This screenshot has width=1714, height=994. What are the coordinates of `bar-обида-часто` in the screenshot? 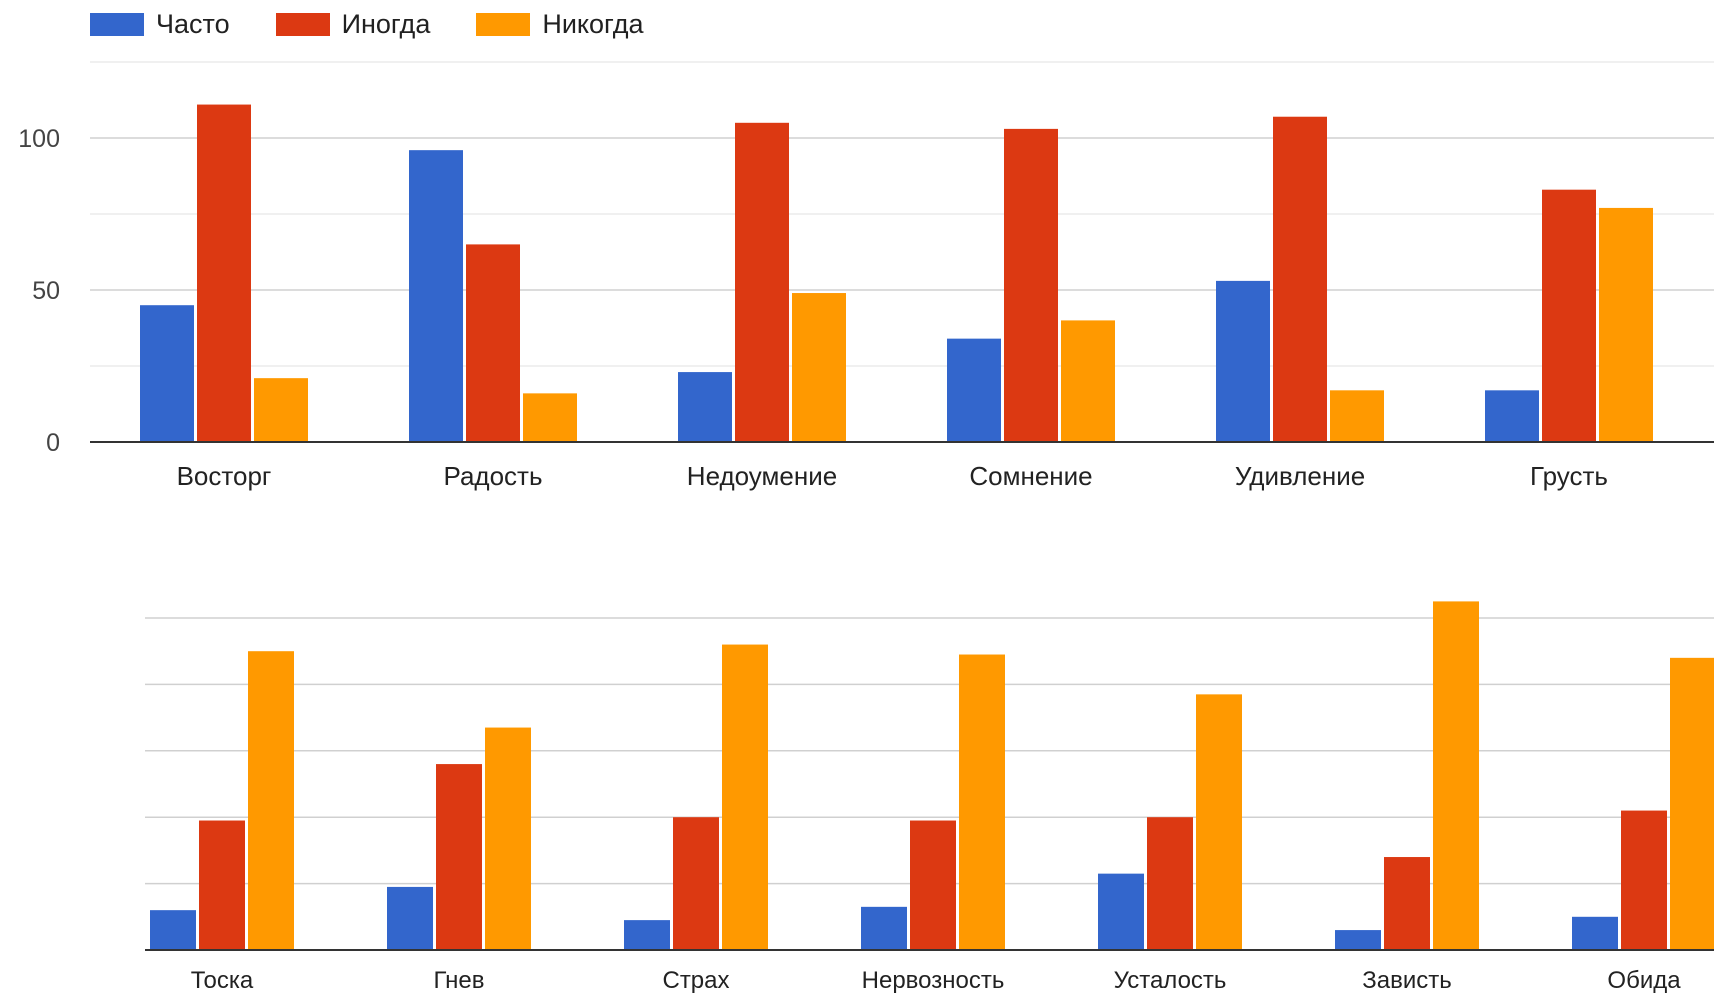 It's located at (1595, 933).